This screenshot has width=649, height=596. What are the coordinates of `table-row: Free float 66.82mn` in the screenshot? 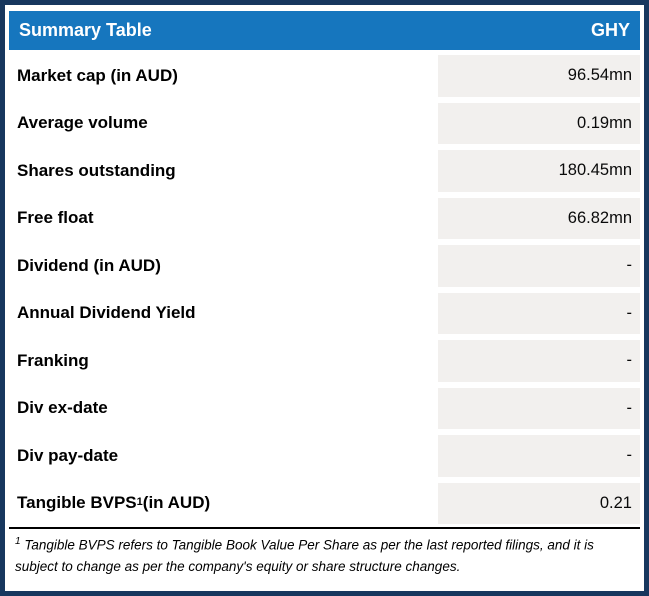 It's located at (324, 219).